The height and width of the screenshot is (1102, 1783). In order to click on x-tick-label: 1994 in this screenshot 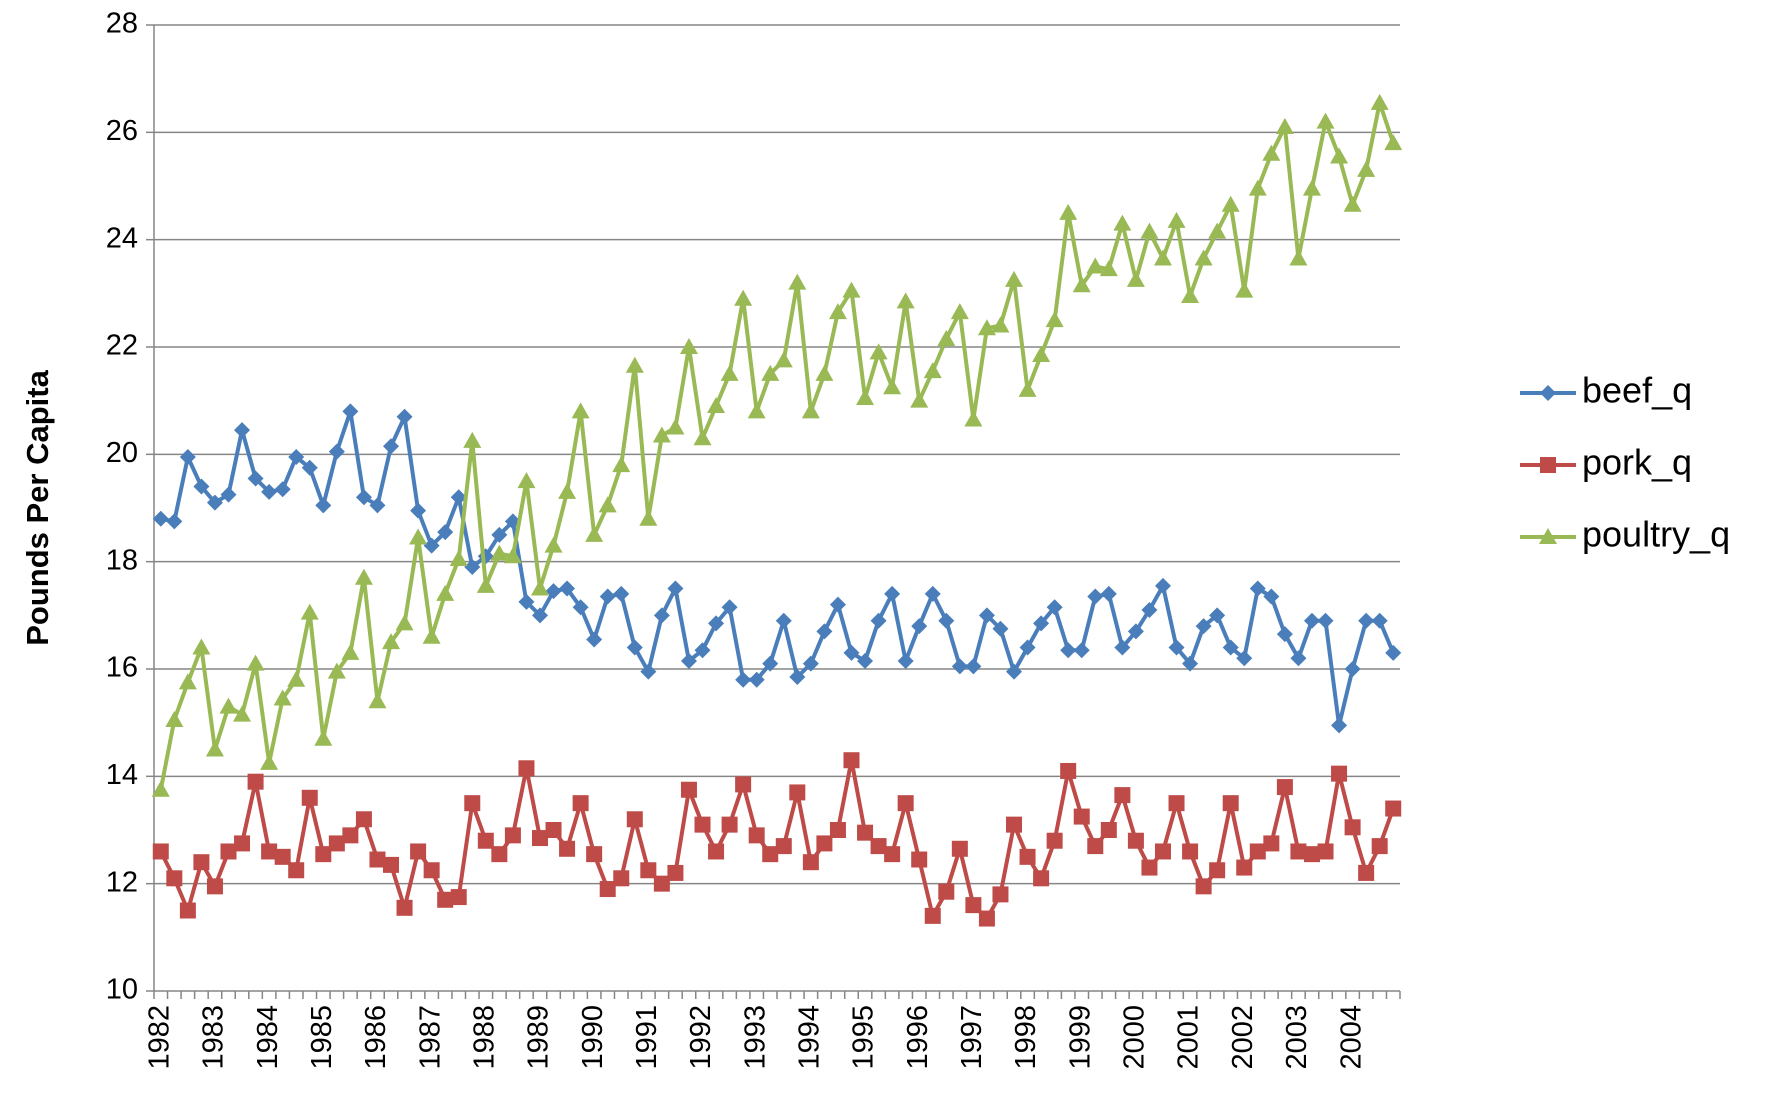, I will do `click(810, 1037)`.